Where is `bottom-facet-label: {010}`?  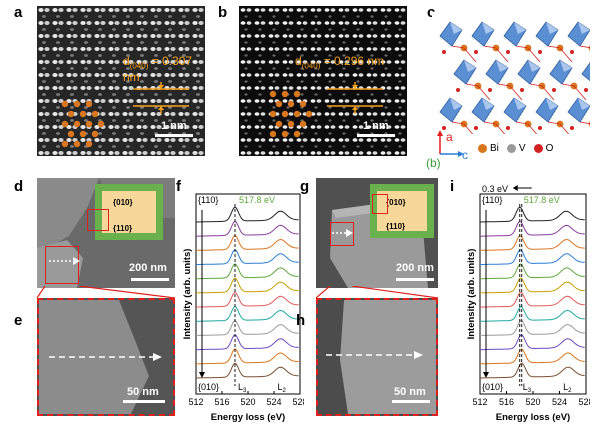 bottom-facet-label: {010} is located at coordinates (492, 387).